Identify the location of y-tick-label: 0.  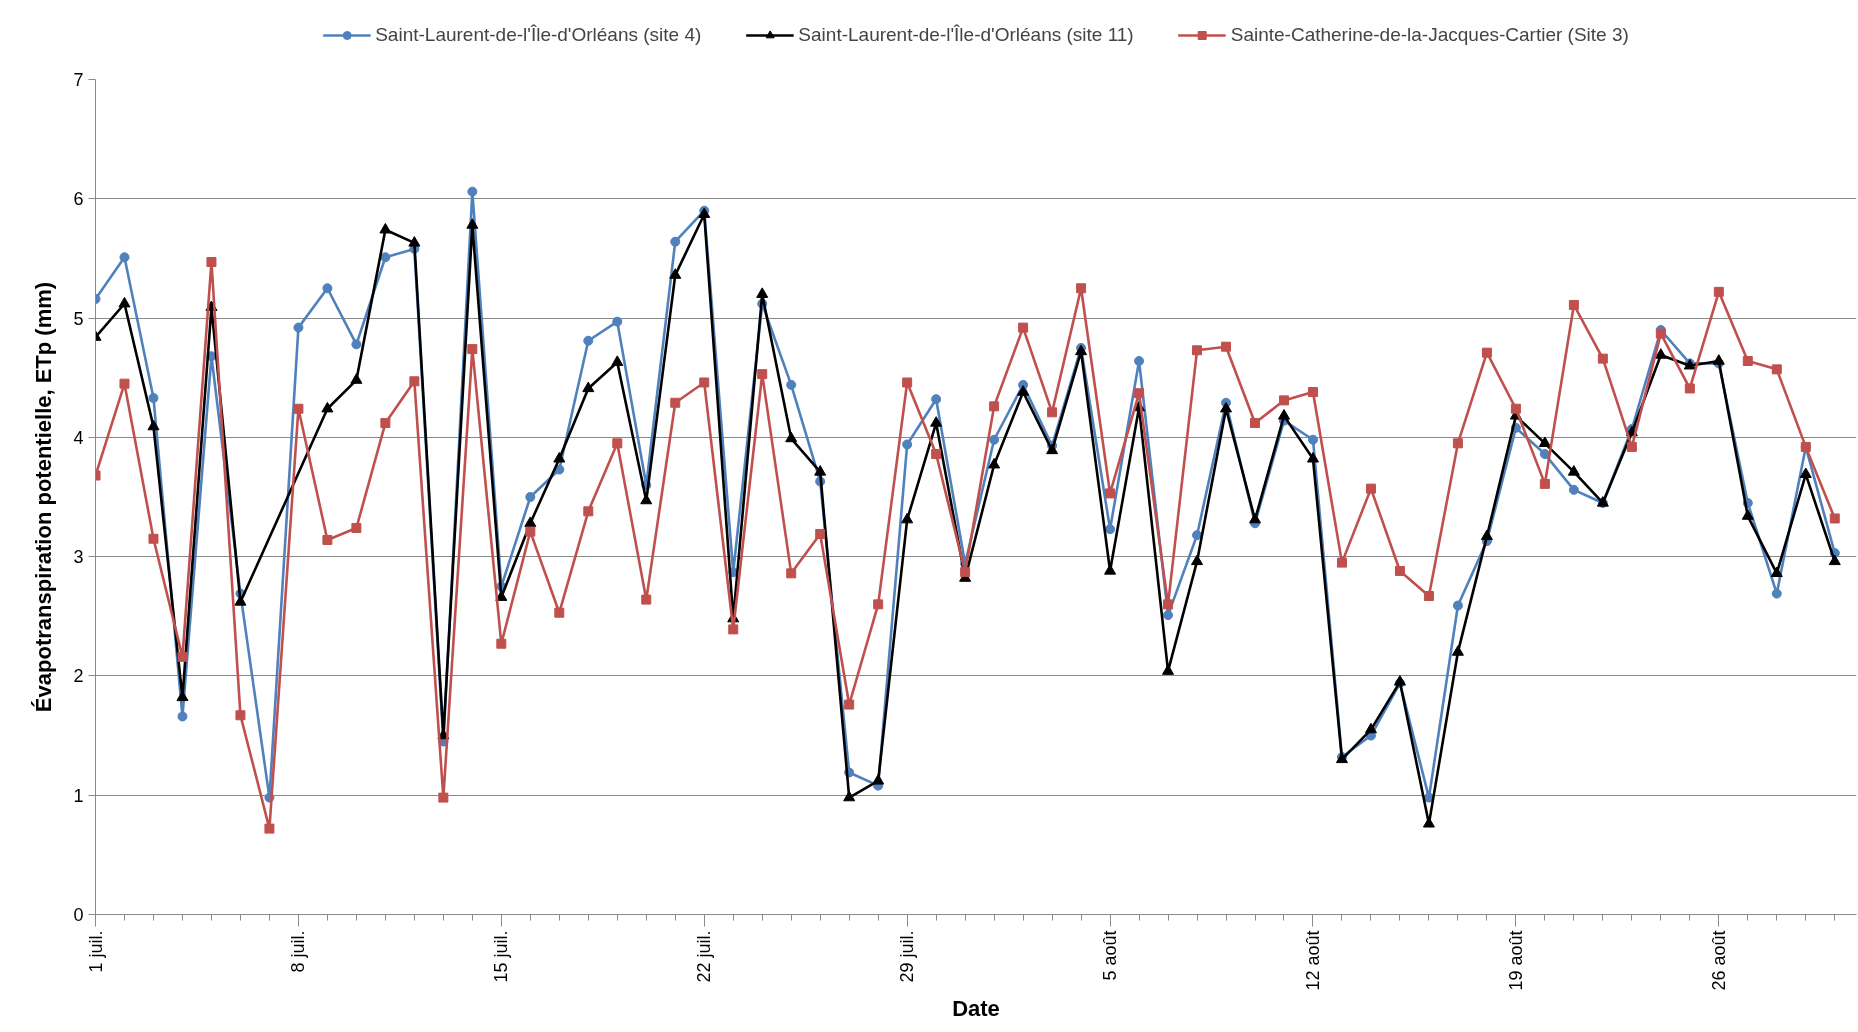
(78, 915).